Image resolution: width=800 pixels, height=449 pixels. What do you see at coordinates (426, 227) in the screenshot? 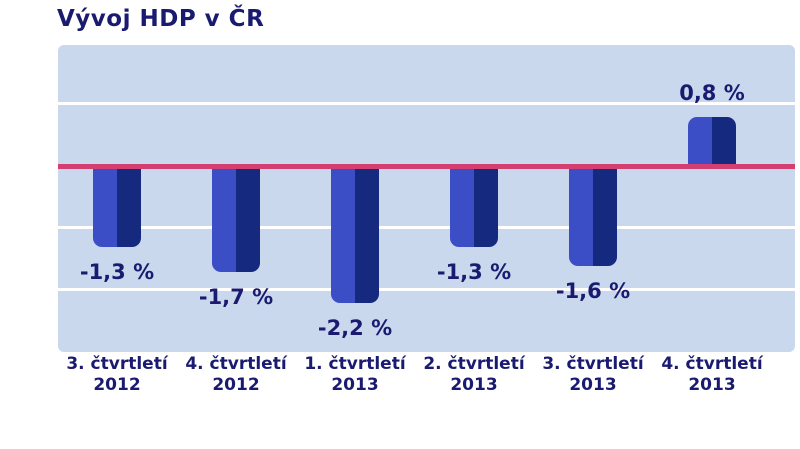
I see `gridline-minus1pct` at bounding box center [426, 227].